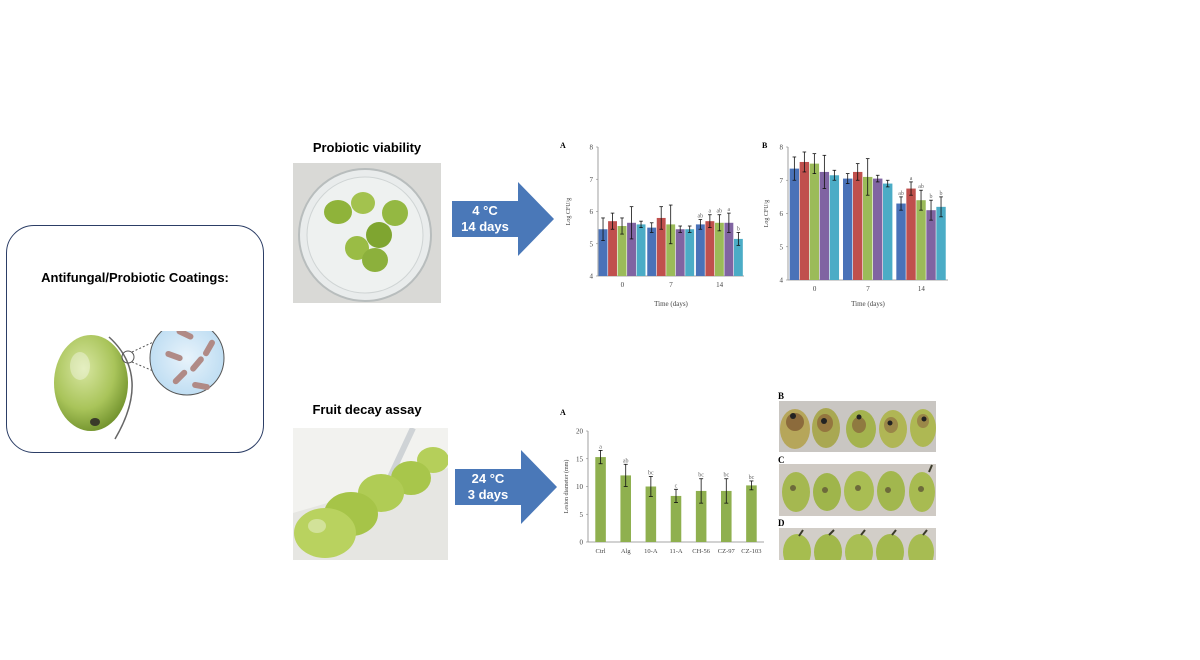 The image size is (1200, 660). Describe the element at coordinates (857, 544) in the screenshot. I see `photo-panel-d` at that location.